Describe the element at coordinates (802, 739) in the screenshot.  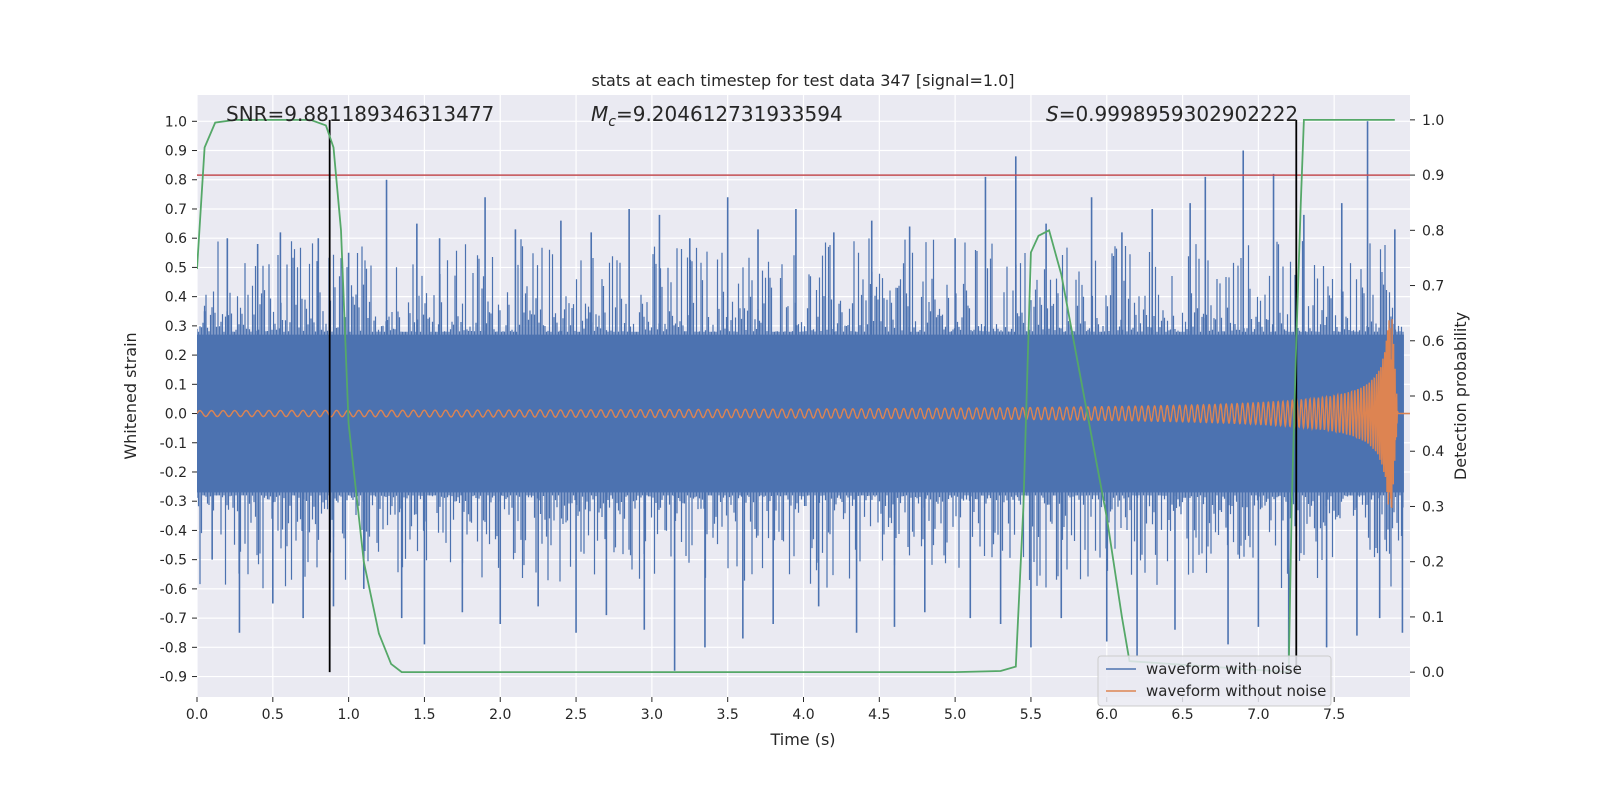
I see `x-axis-label: Time (s)` at that location.